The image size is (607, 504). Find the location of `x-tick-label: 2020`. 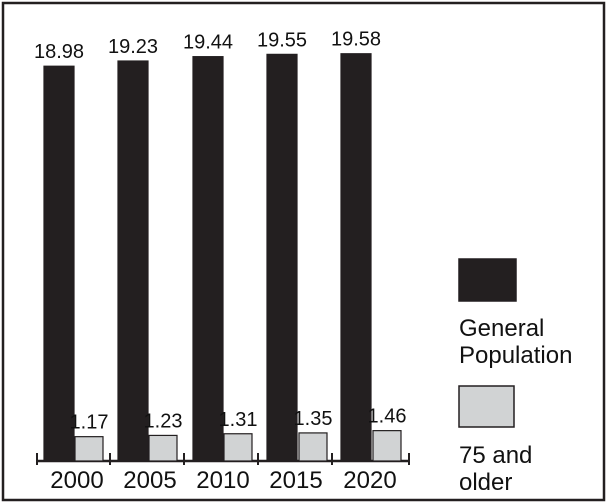

x-tick-label: 2020 is located at coordinates (369, 480).